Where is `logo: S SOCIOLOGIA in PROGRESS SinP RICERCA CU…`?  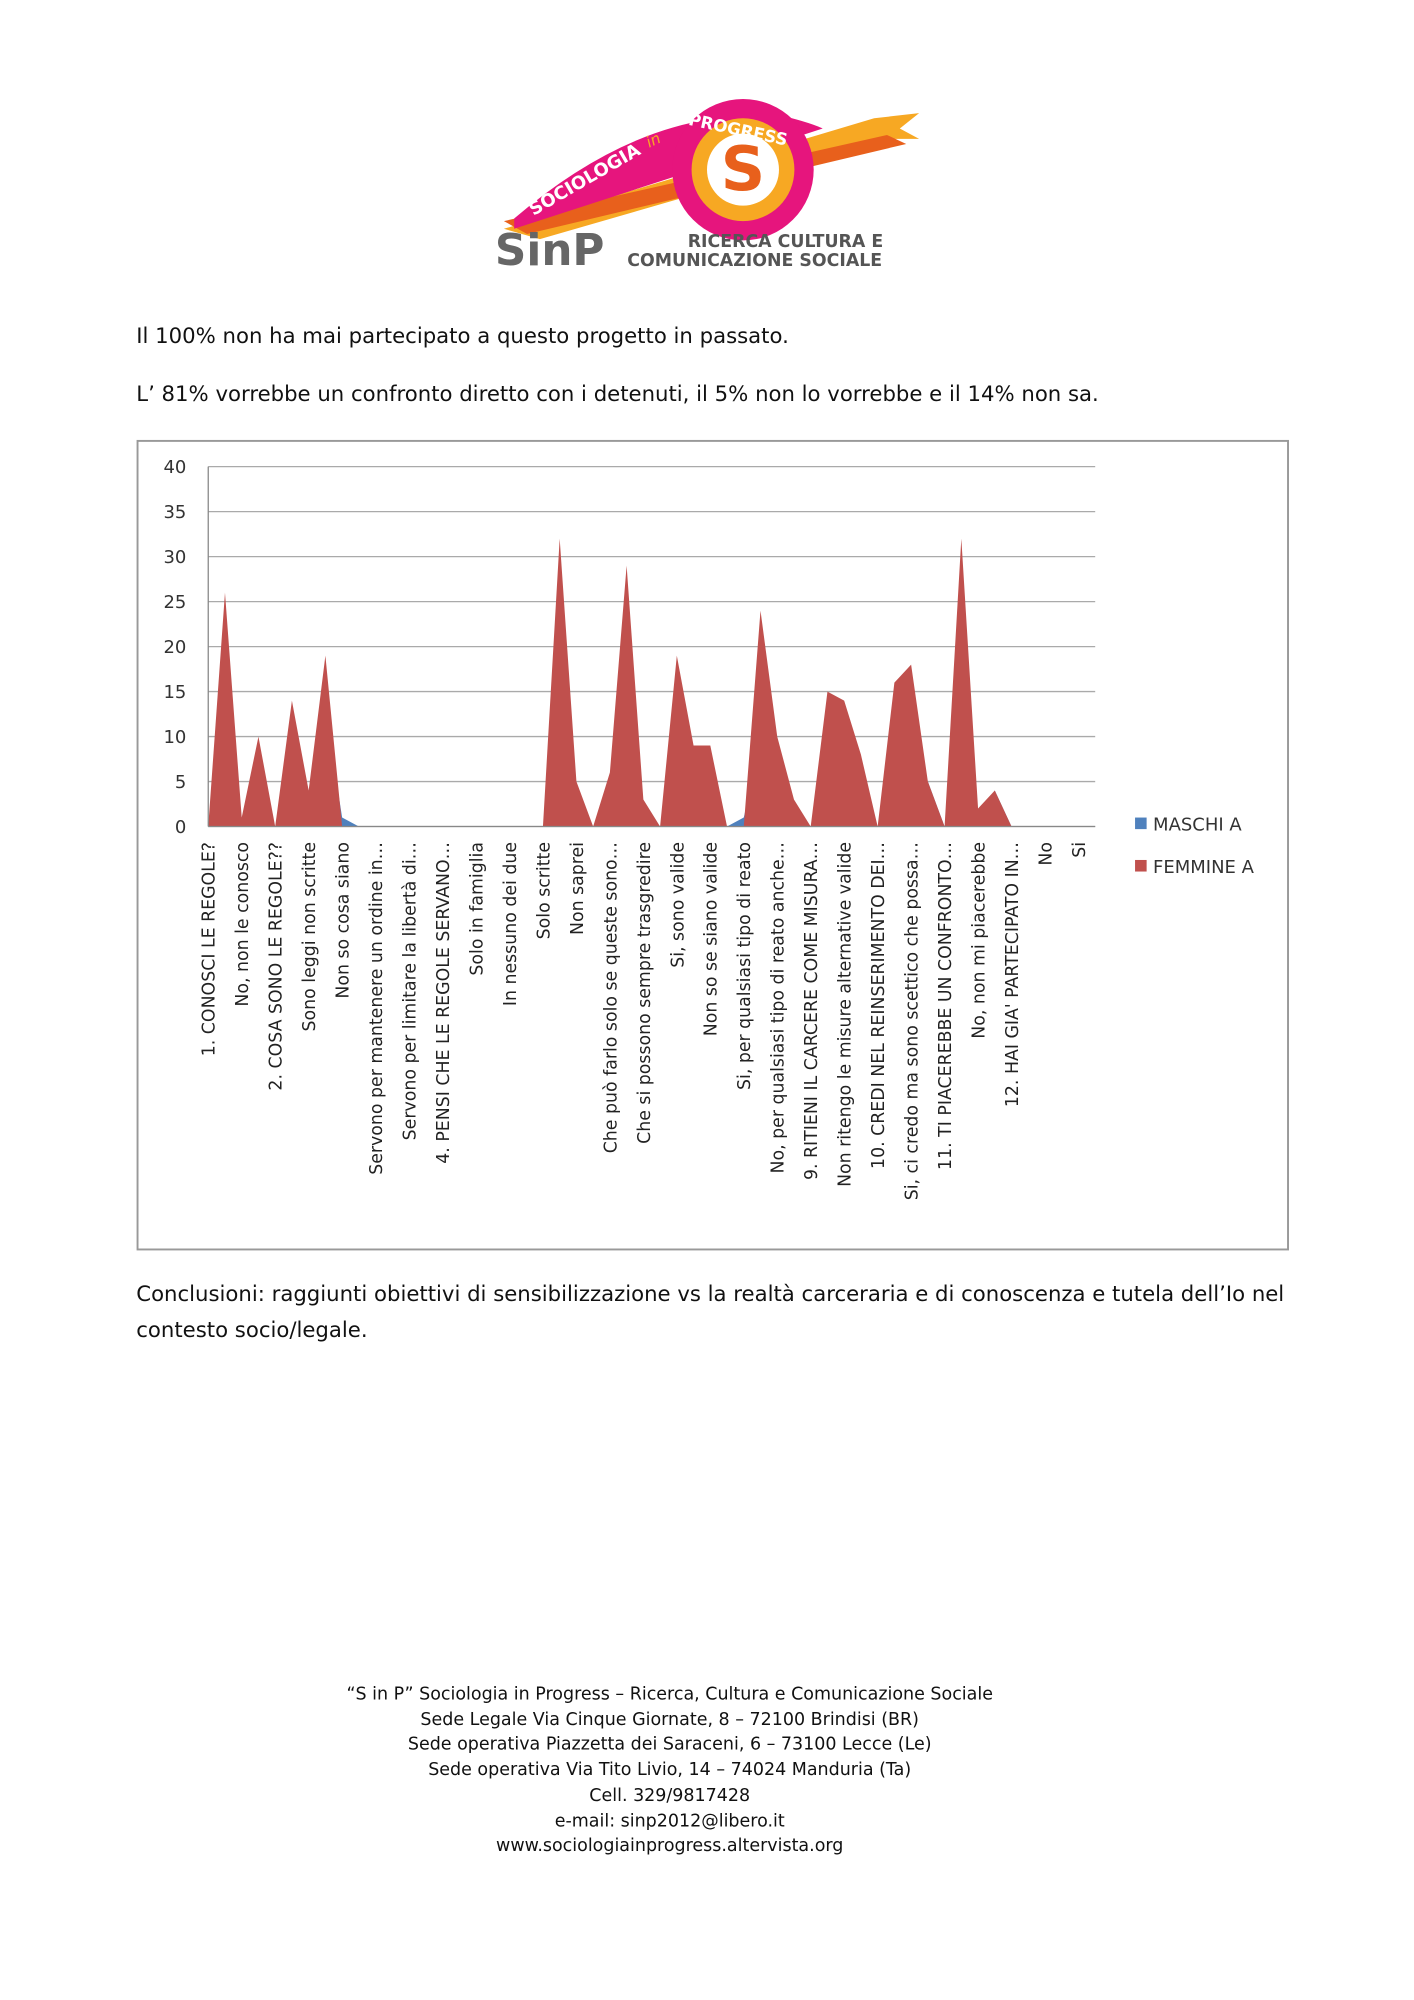
logo: S SOCIOLOGIA in PROGRESS SinP RICERCA CU… is located at coordinates (707, 187).